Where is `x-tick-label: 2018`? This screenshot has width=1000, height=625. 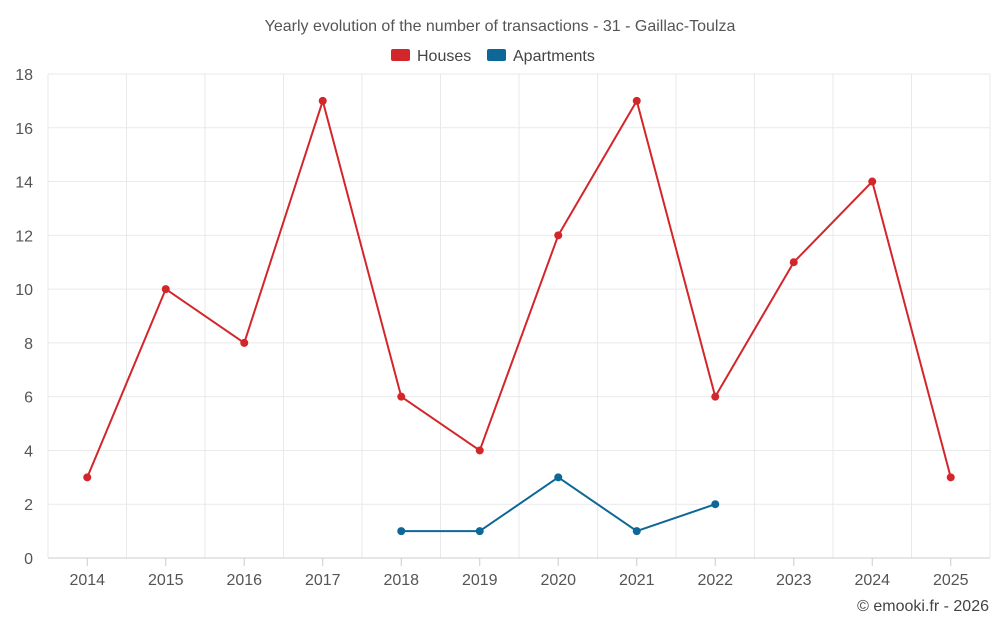 x-tick-label: 2018 is located at coordinates (401, 580).